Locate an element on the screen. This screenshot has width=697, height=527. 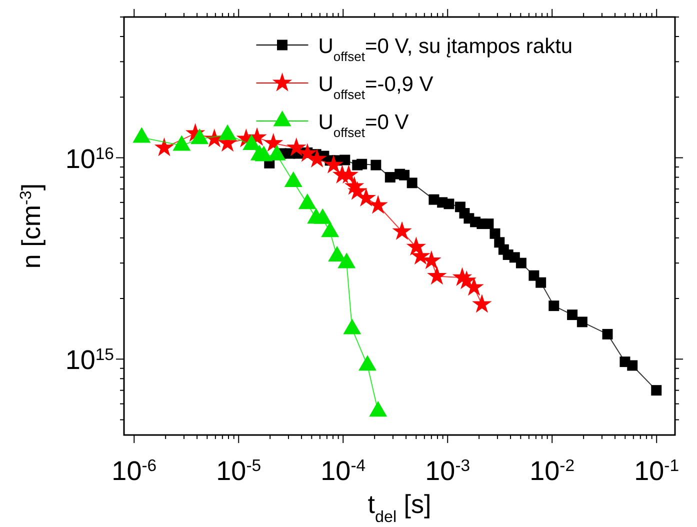
y-tick-label: 10$^{15}$ is located at coordinates (89, 360).